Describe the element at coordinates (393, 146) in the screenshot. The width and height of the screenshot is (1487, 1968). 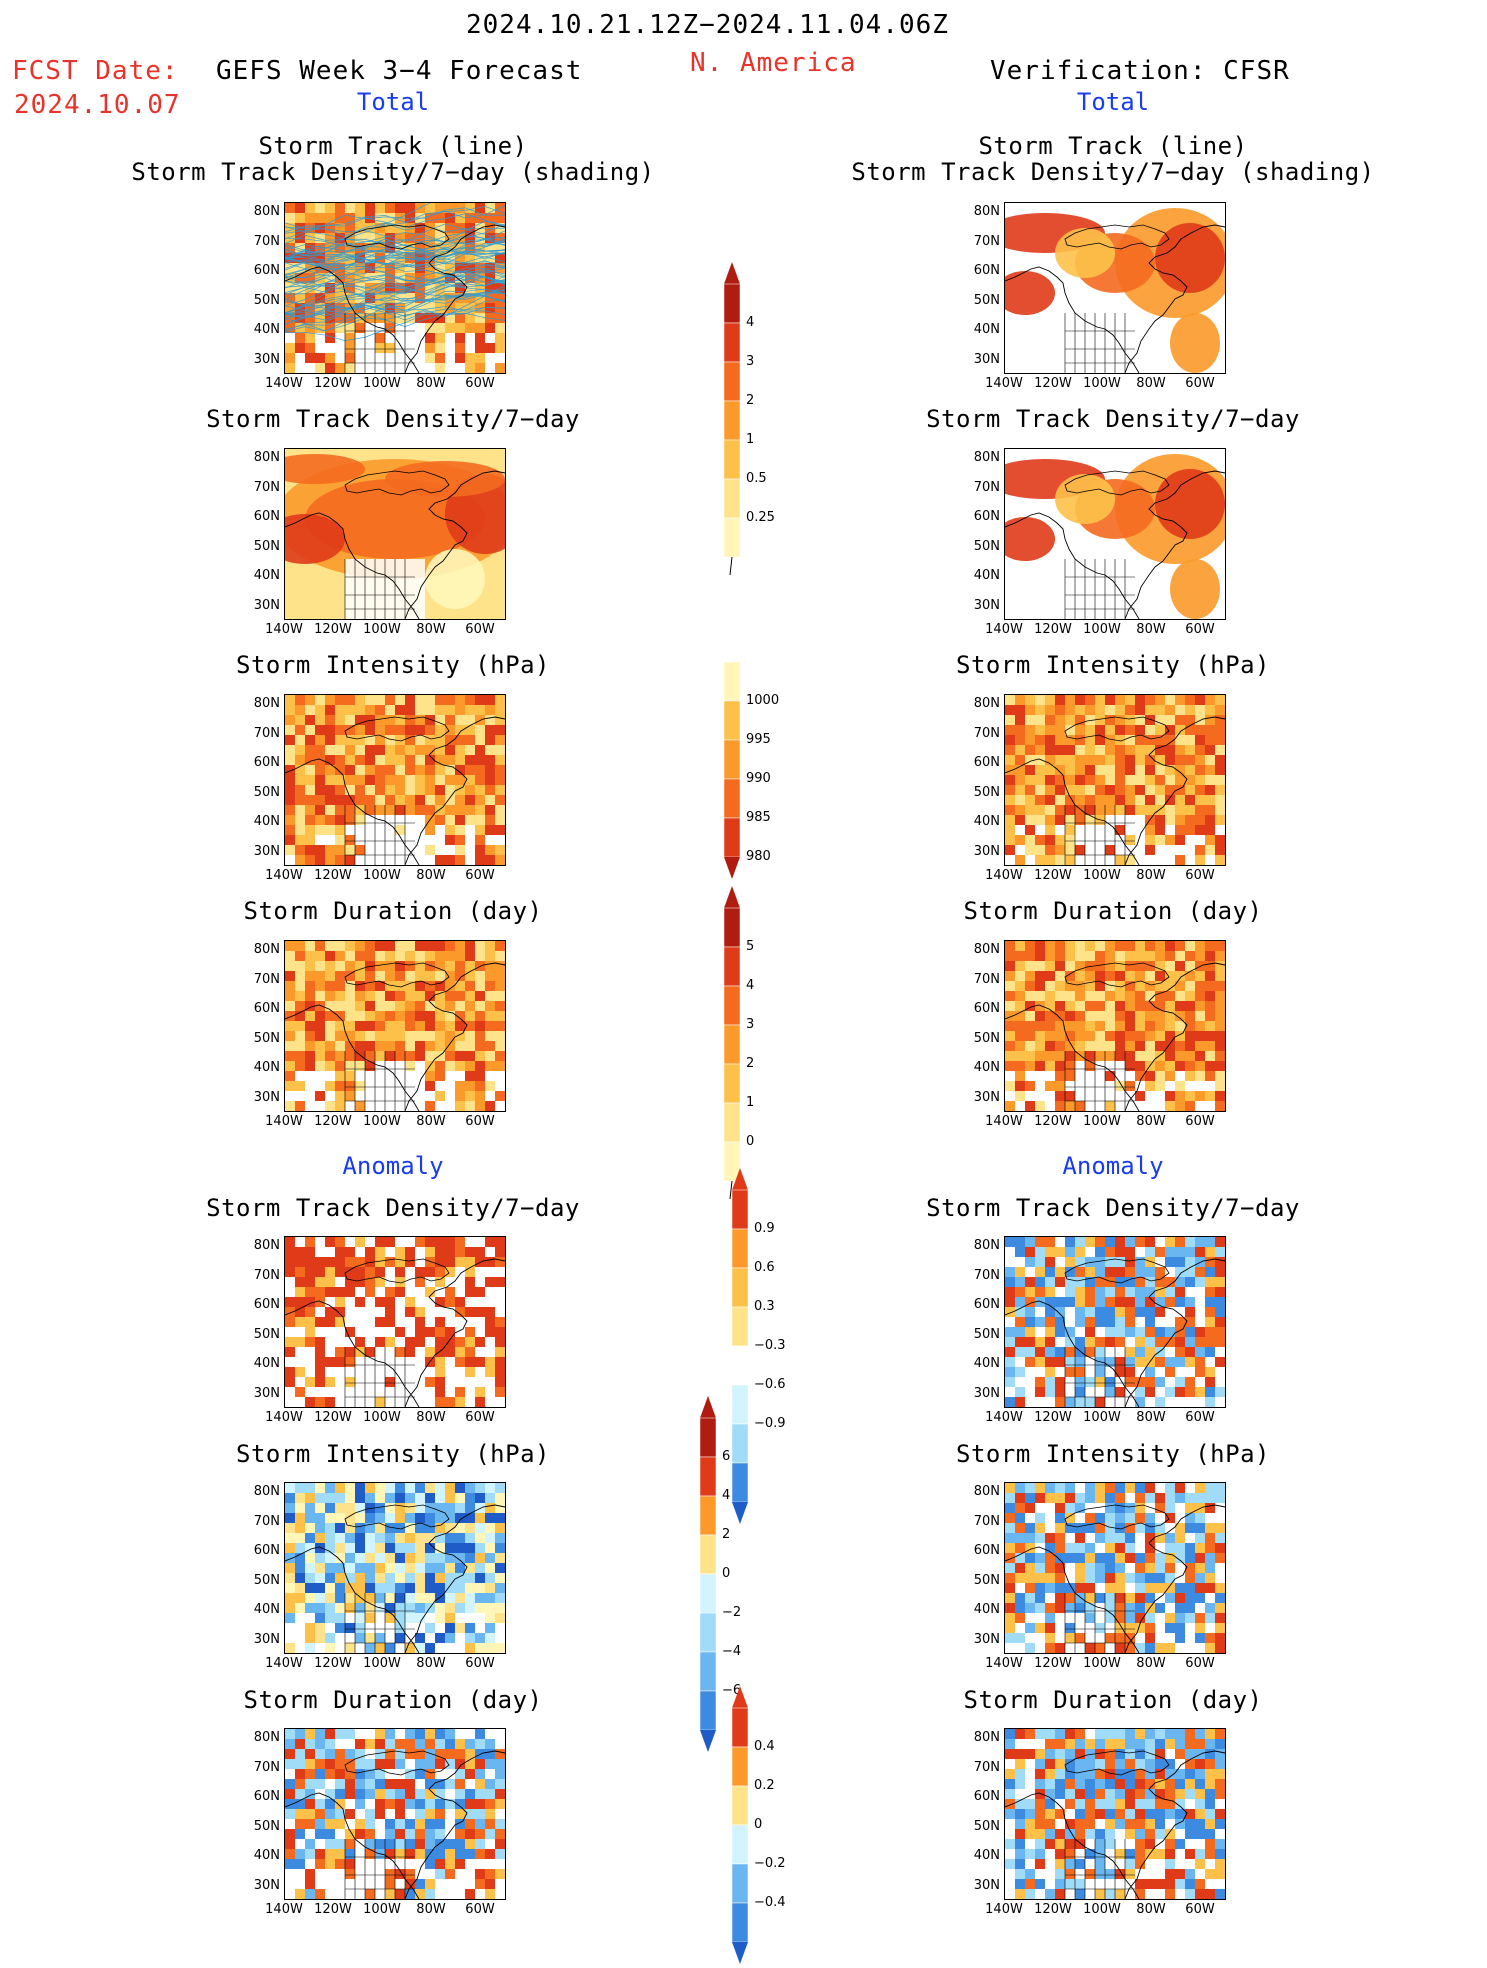
I see `left-track-title-1: Storm Track (line)` at that location.